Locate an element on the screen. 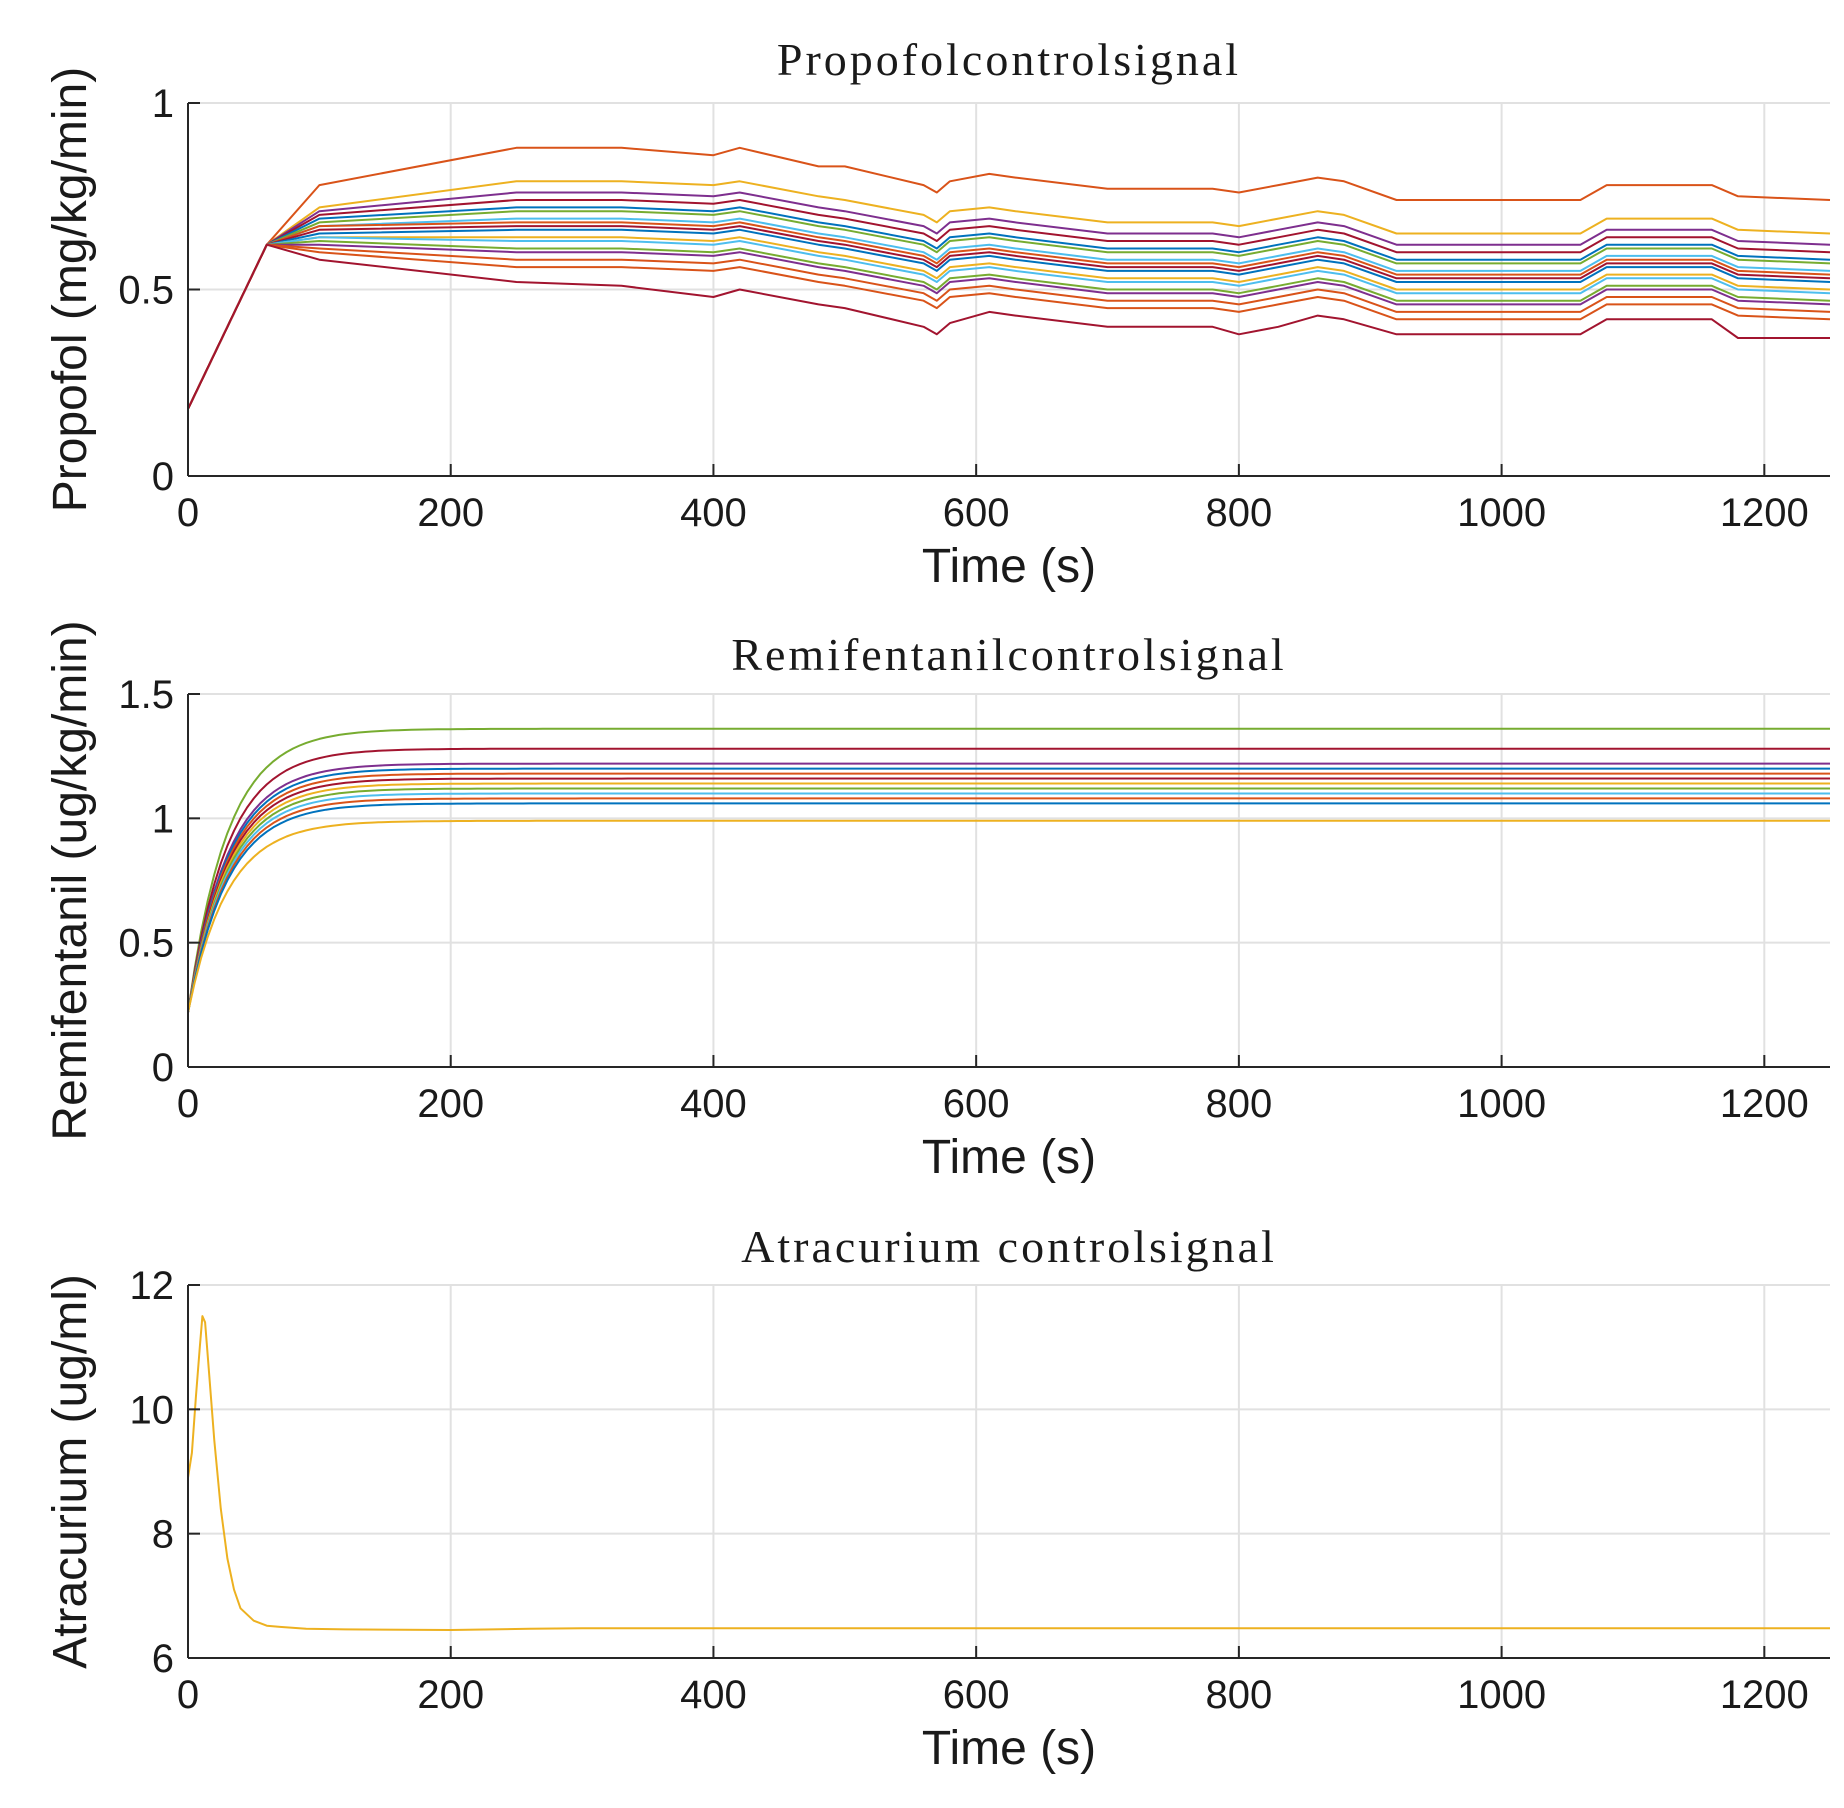 The height and width of the screenshot is (1808, 1844). y-axis-label: Remifentanil (ug/kg/min) is located at coordinates (70, 880).